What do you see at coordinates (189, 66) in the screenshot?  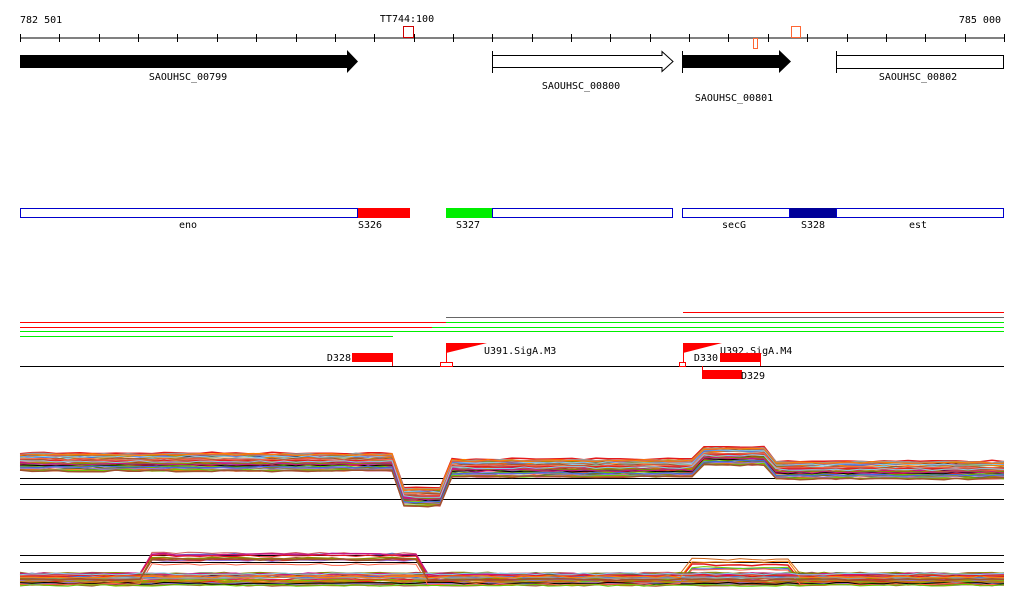 I see `gene-SAOUHSC_00799: SAOUHSC_00799` at bounding box center [189, 66].